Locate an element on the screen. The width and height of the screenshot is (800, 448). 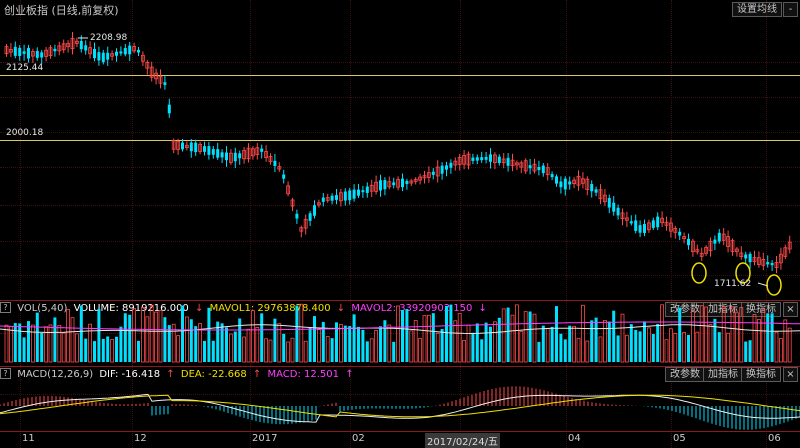
vol-close-button: × is located at coordinates (790, 309).